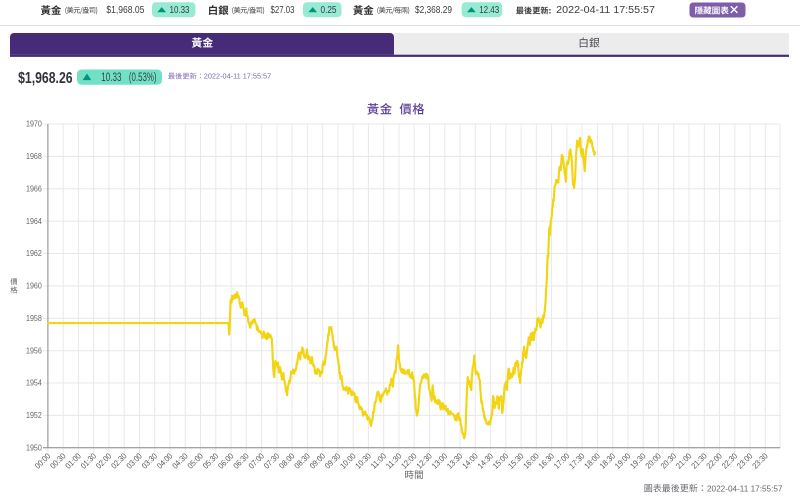 The width and height of the screenshot is (800, 500). Describe the element at coordinates (125, 10) in the screenshot. I see `svg-text: $1,968.05` at that location.